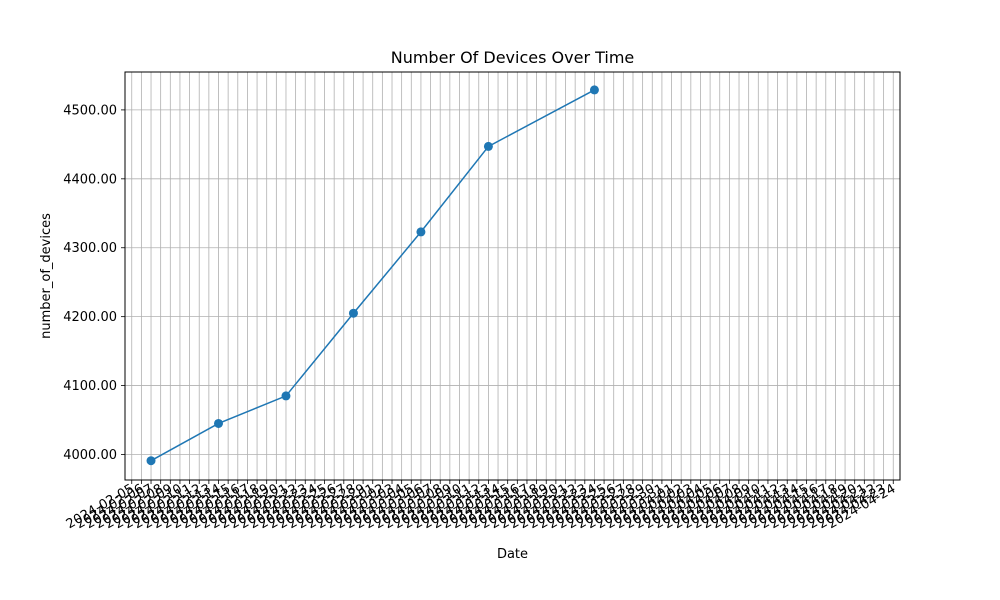  Describe the element at coordinates (90, 386) in the screenshot. I see `y-tick-label: 4100.00` at that location.